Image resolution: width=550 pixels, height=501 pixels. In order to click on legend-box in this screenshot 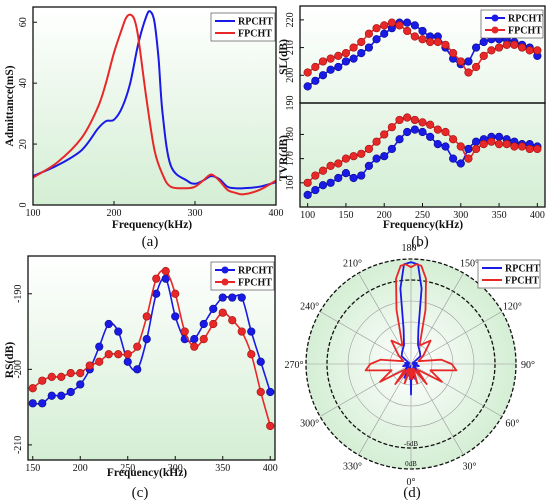, I will do `click(243, 27)`.